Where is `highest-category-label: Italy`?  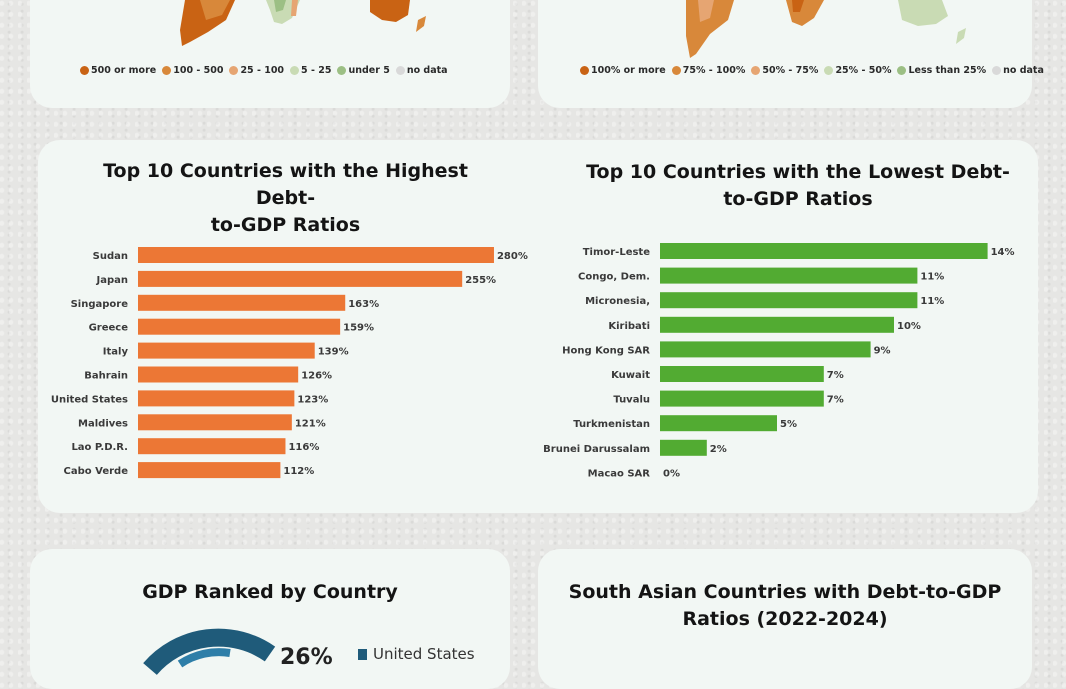
highest-category-label: Italy is located at coordinates (116, 352).